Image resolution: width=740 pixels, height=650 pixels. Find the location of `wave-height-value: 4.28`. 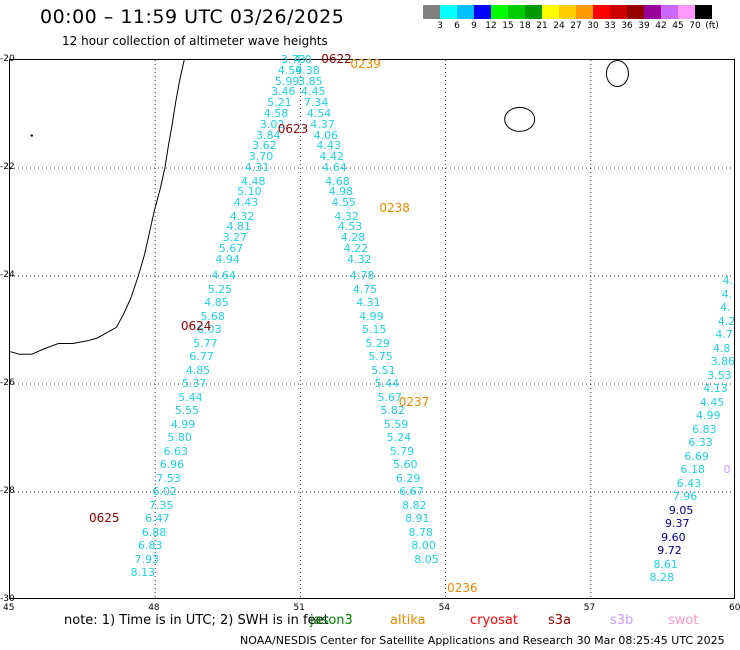

wave-height-value: 4.28 is located at coordinates (353, 238).